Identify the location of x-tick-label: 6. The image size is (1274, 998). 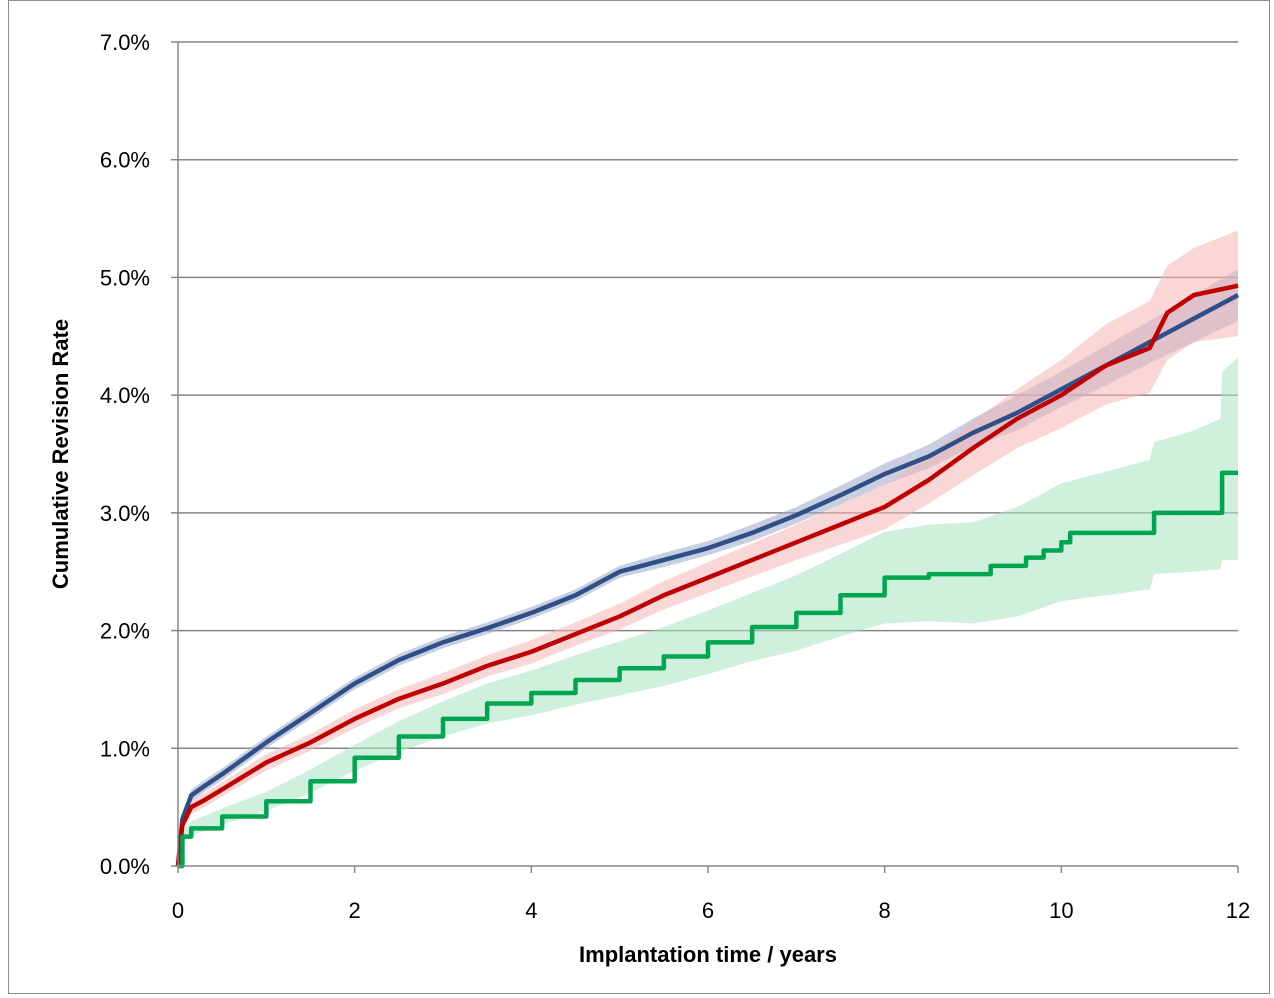
(708, 910).